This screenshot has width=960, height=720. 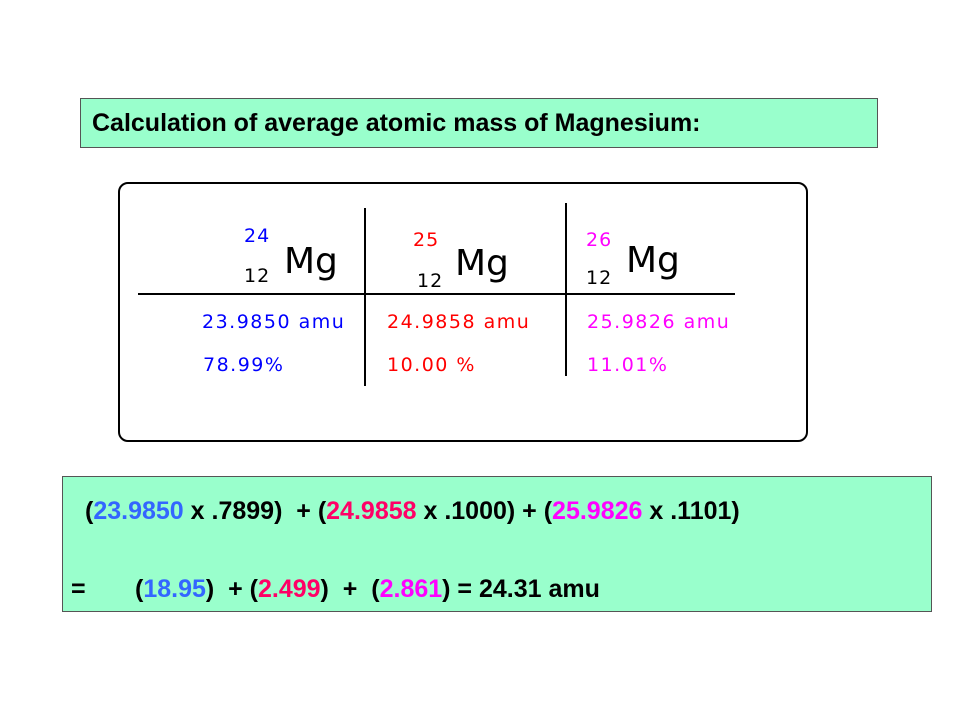 What do you see at coordinates (411, 589) in the screenshot?
I see `product-26-value: 2.861` at bounding box center [411, 589].